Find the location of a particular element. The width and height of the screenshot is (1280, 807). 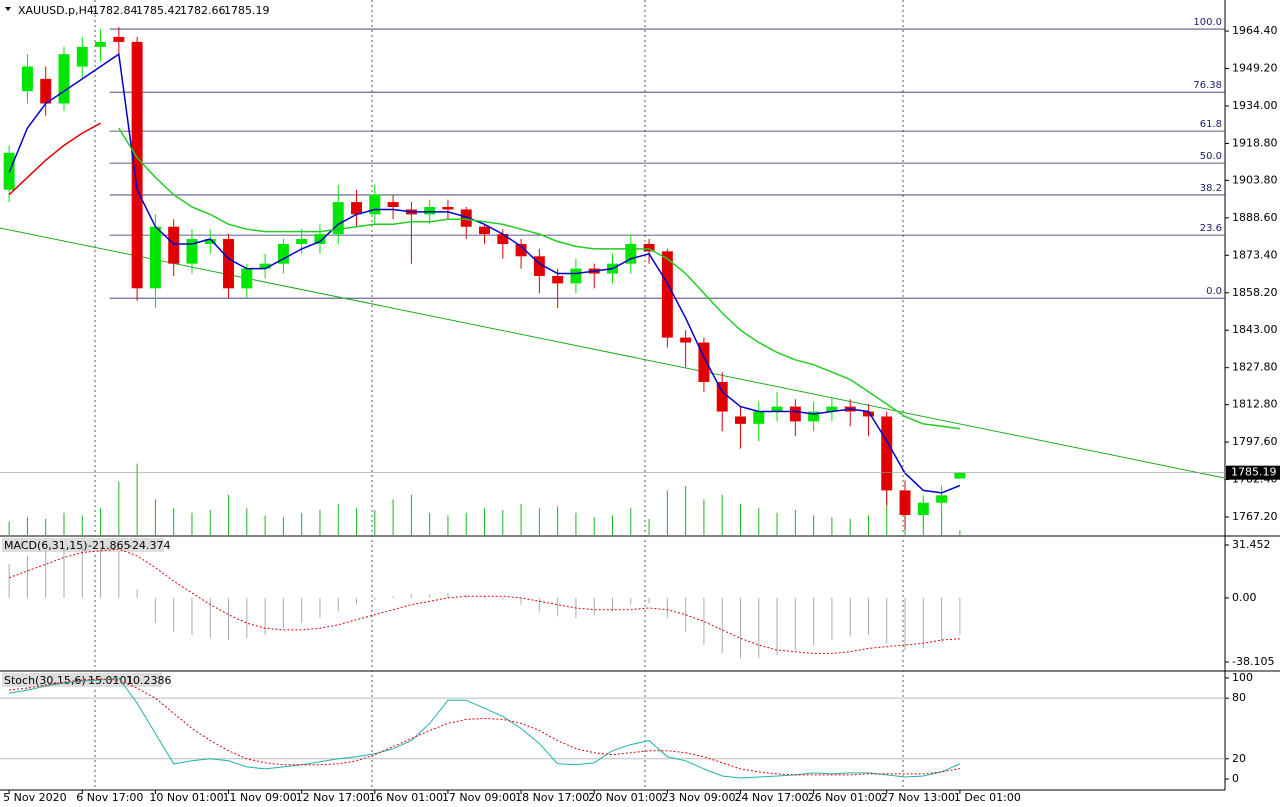

x-tick-label: 20 Nov 01:00 is located at coordinates (625, 797).